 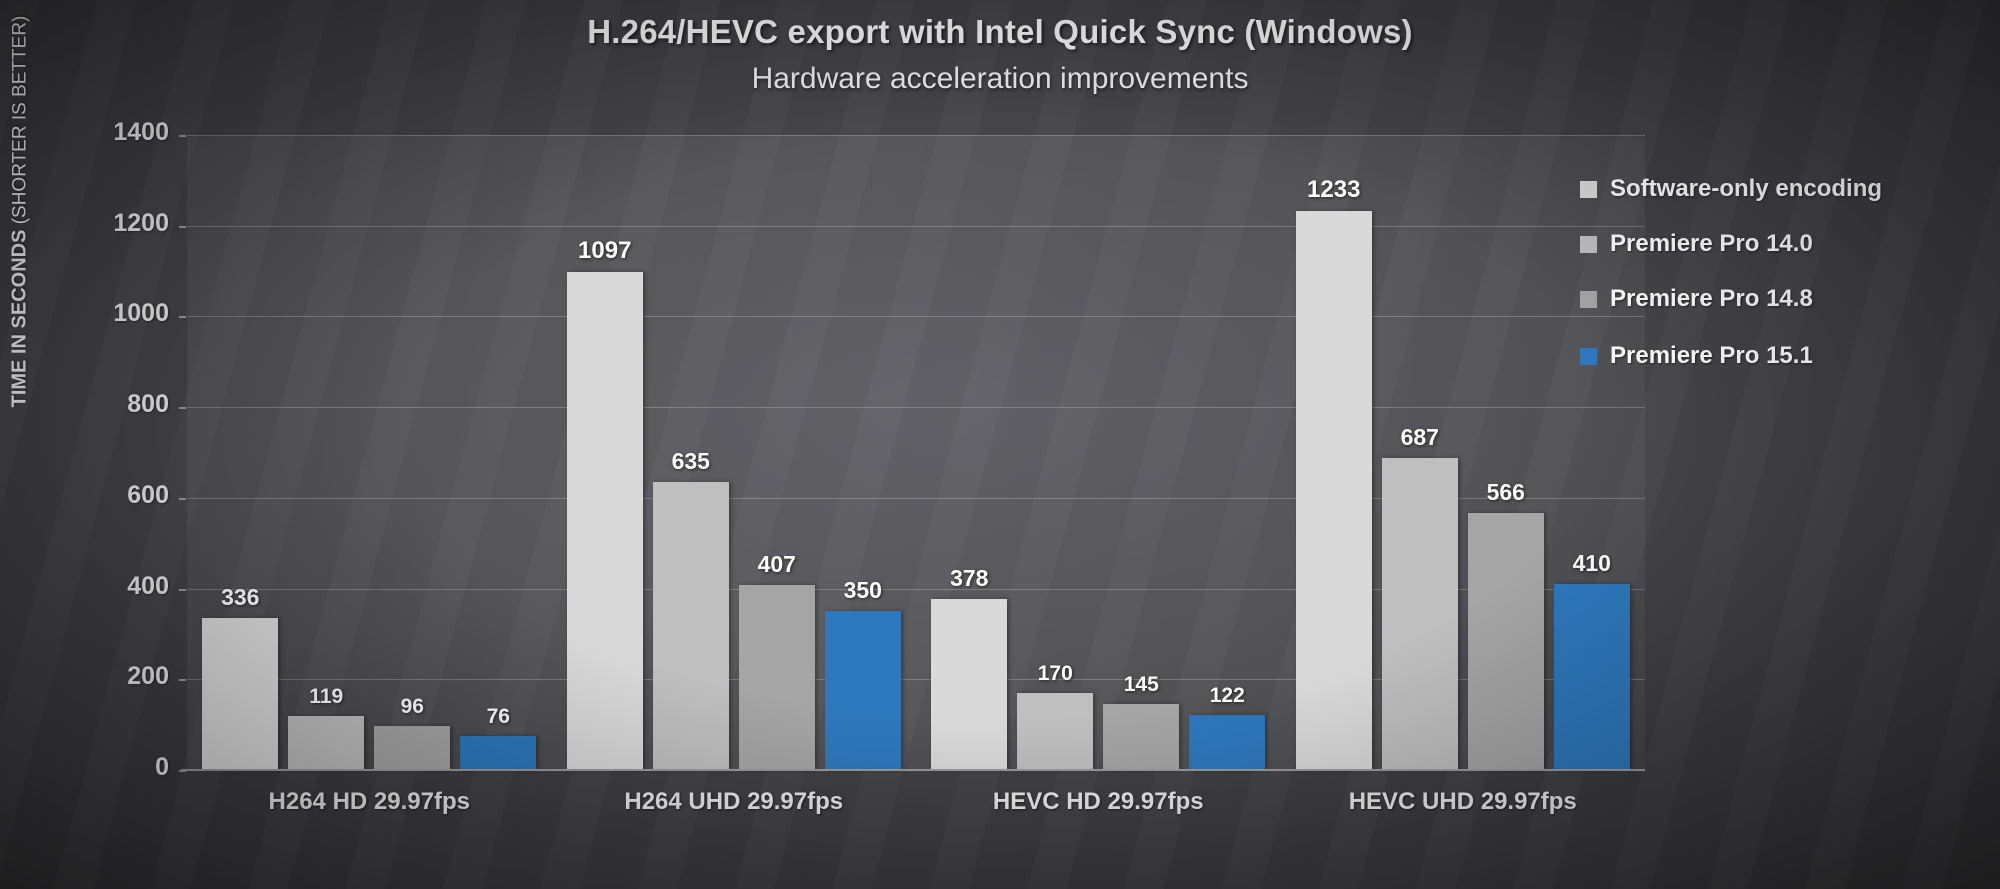 I want to click on bar-column: 350, so click(x=862, y=452).